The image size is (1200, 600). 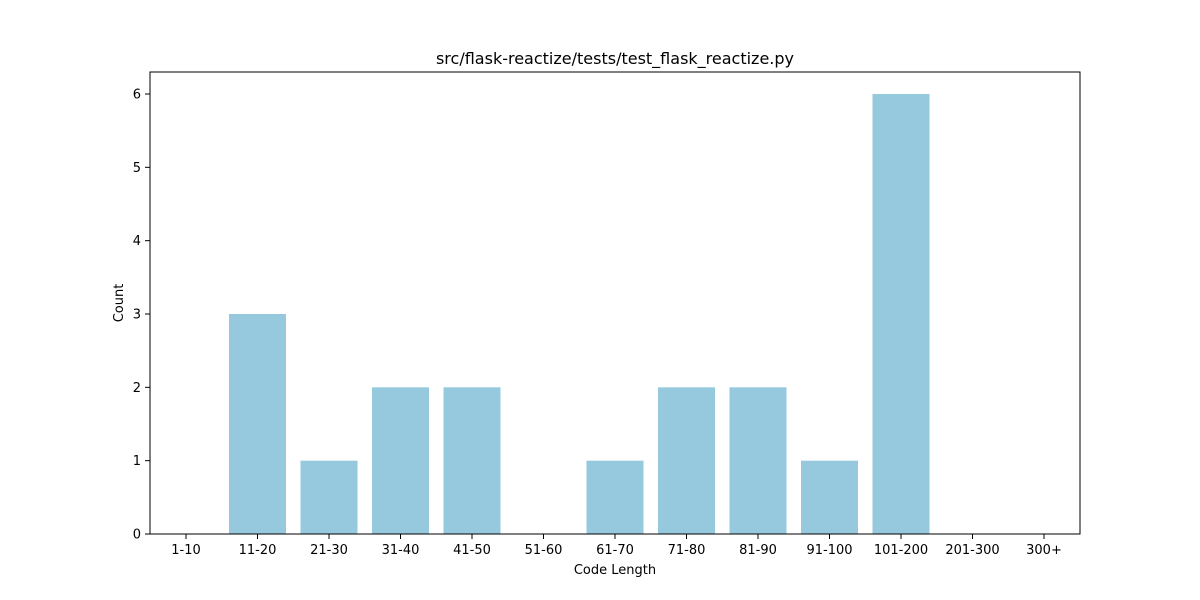 What do you see at coordinates (329, 550) in the screenshot?
I see `x-tick-label: 21-30` at bounding box center [329, 550].